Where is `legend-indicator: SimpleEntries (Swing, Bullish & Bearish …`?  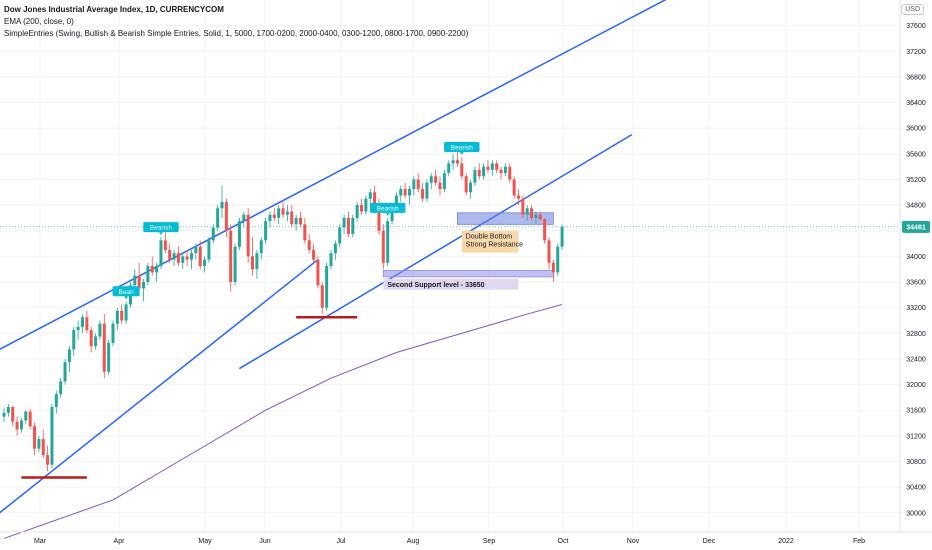 legend-indicator: SimpleEntries (Swing, Bullish & Bearish … is located at coordinates (236, 33).